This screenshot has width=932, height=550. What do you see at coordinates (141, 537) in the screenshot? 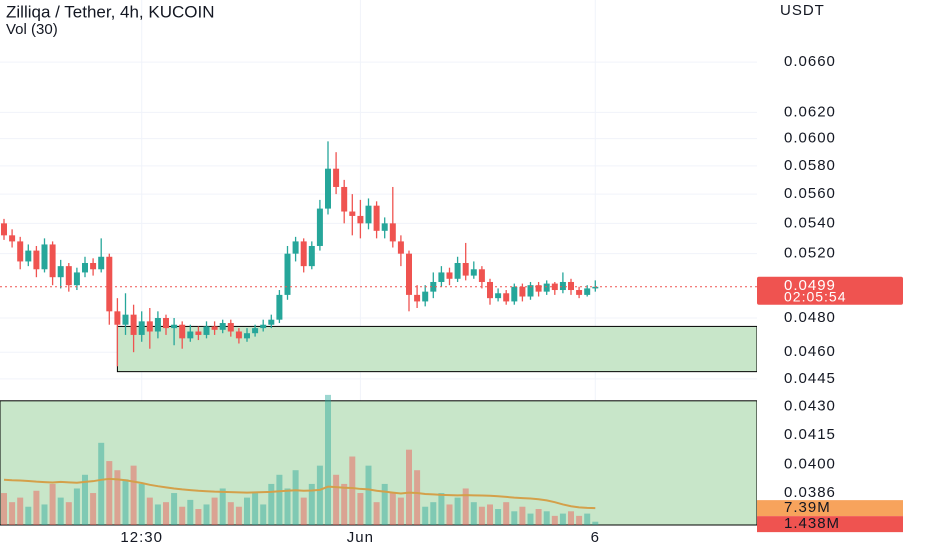
I see `x-tick-label: 12:30` at bounding box center [141, 537].